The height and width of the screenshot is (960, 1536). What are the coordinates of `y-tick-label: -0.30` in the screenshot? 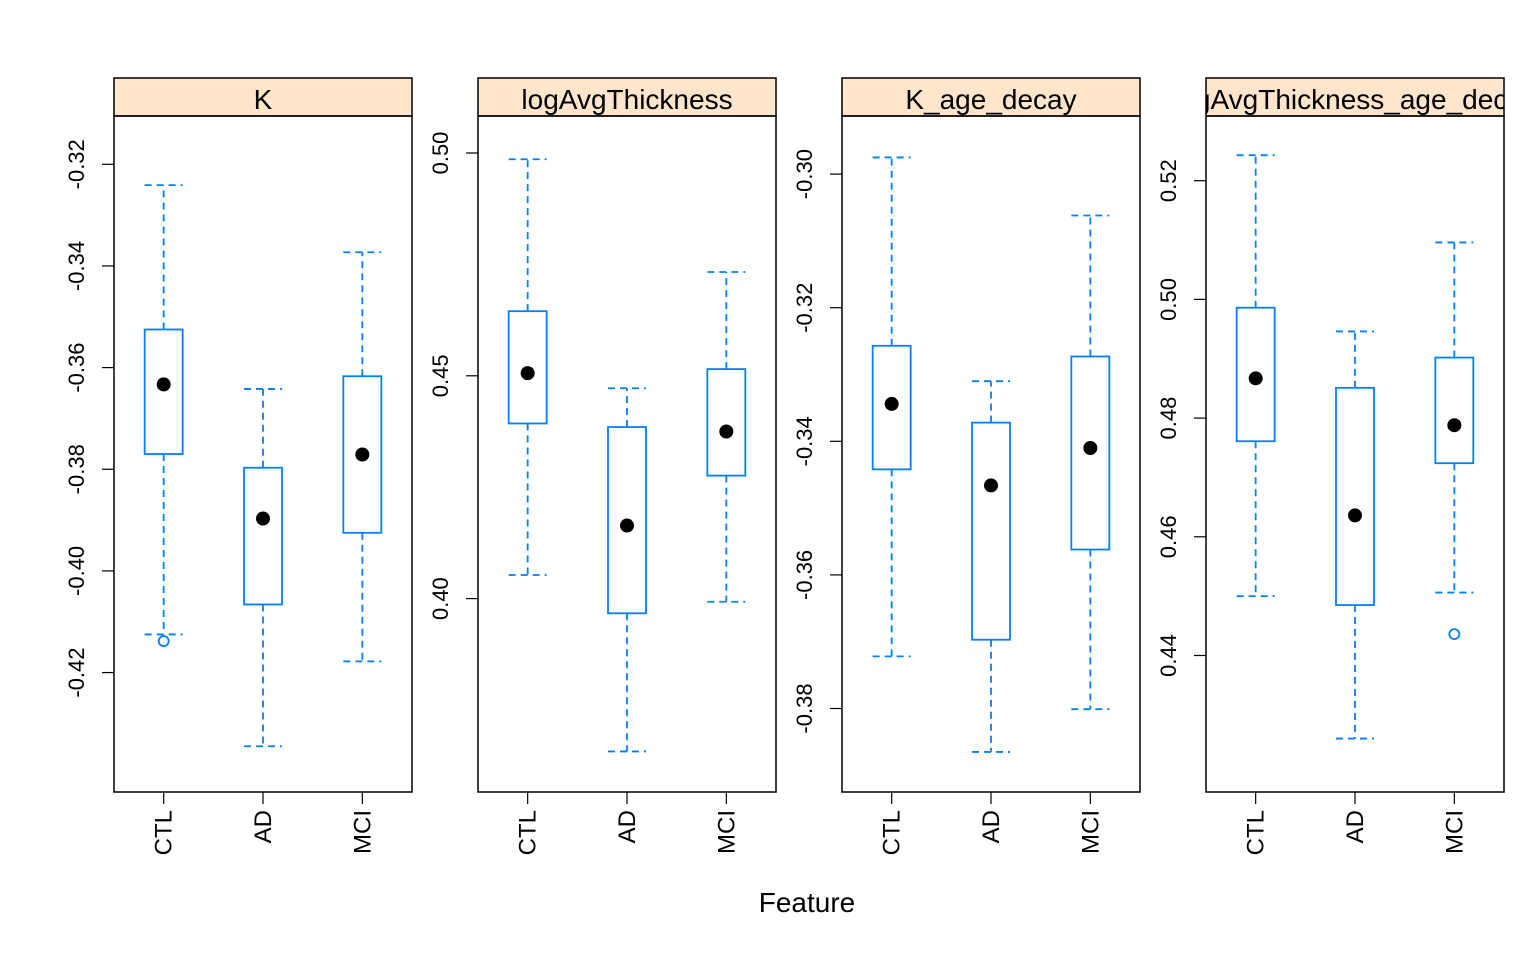 It's located at (804, 174).